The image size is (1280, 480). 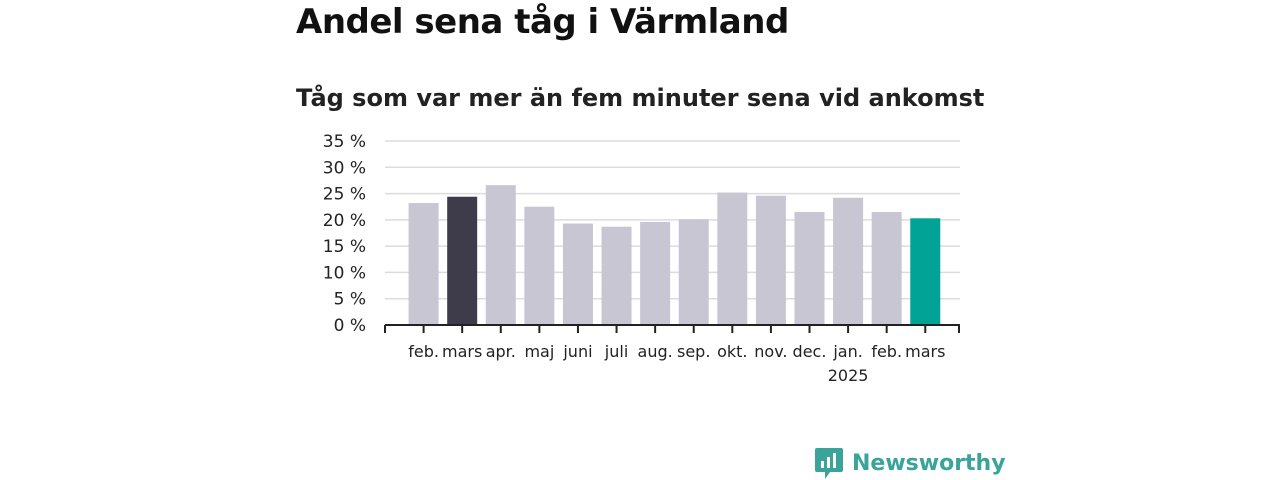 What do you see at coordinates (770, 351) in the screenshot?
I see `x-tick-label: nov.` at bounding box center [770, 351].